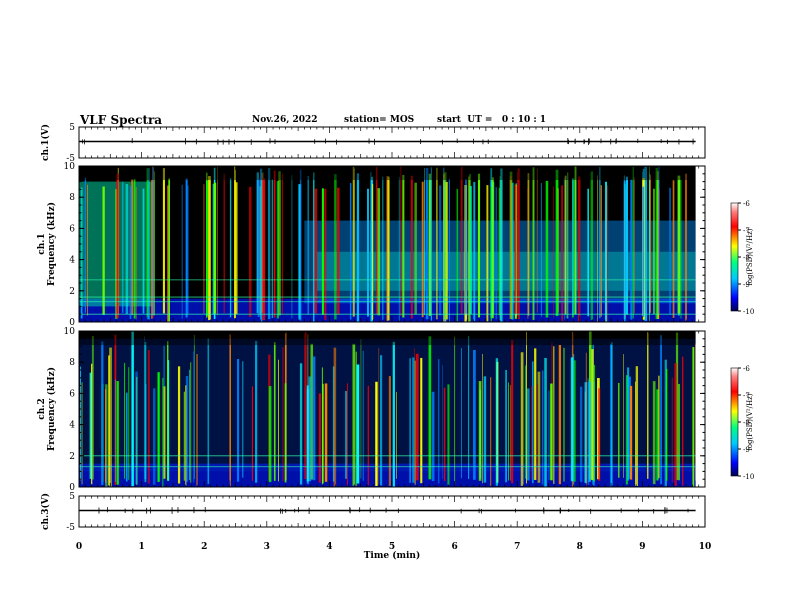 This screenshot has height=612, width=792. What do you see at coordinates (51, 409) in the screenshot?
I see `y-axis-label: Frequency (kHz)` at bounding box center [51, 409].